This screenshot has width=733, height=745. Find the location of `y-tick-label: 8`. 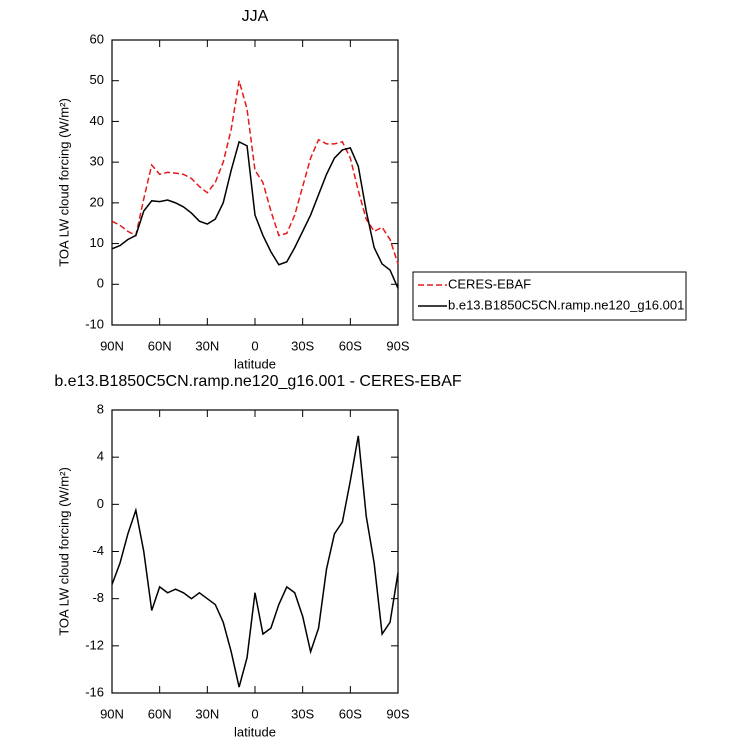

y-tick-label: 8 is located at coordinates (100, 408).